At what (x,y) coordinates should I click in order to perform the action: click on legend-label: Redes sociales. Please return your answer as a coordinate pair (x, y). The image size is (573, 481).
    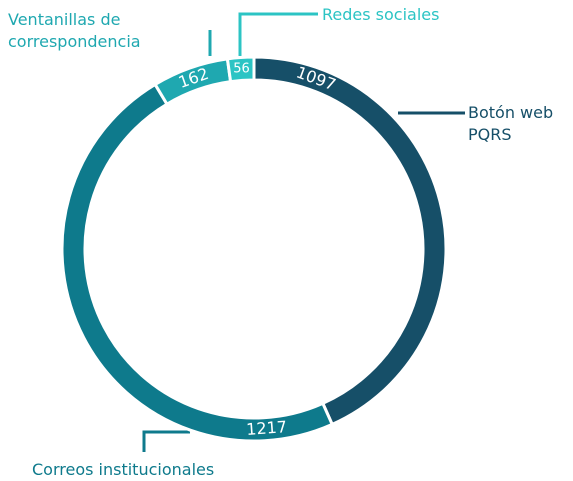
    Looking at the image, I should click on (381, 14).